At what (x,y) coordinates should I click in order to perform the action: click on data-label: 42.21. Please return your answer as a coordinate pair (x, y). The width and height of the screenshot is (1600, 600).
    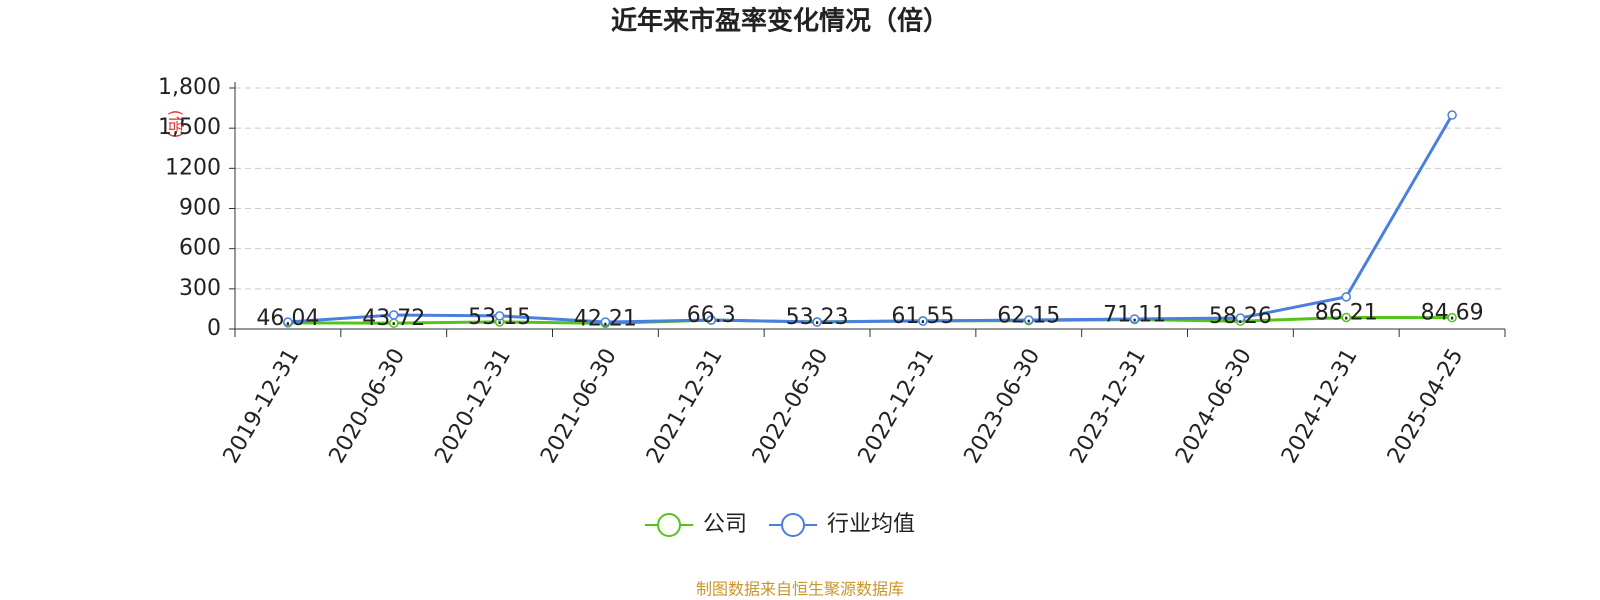
    Looking at the image, I should click on (605, 318).